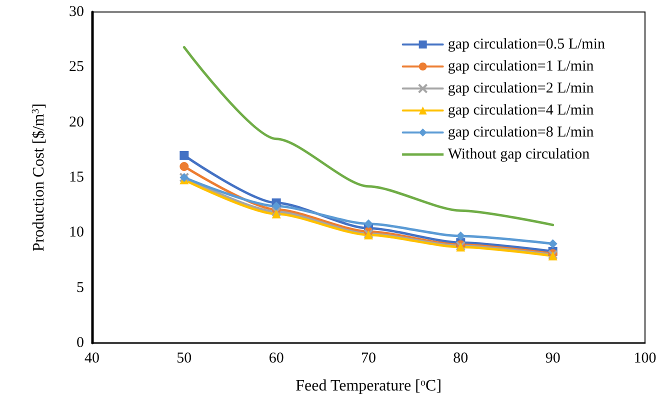 This screenshot has width=665, height=414. What do you see at coordinates (276, 358) in the screenshot?
I see `x-tick-label: 60` at bounding box center [276, 358].